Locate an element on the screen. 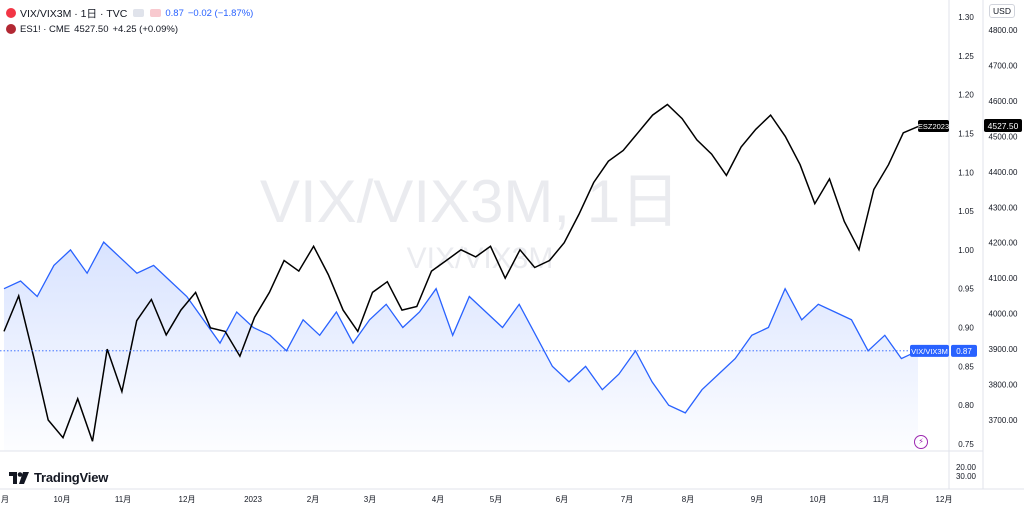  tradingview-logo-icon is located at coordinates (19, 477).